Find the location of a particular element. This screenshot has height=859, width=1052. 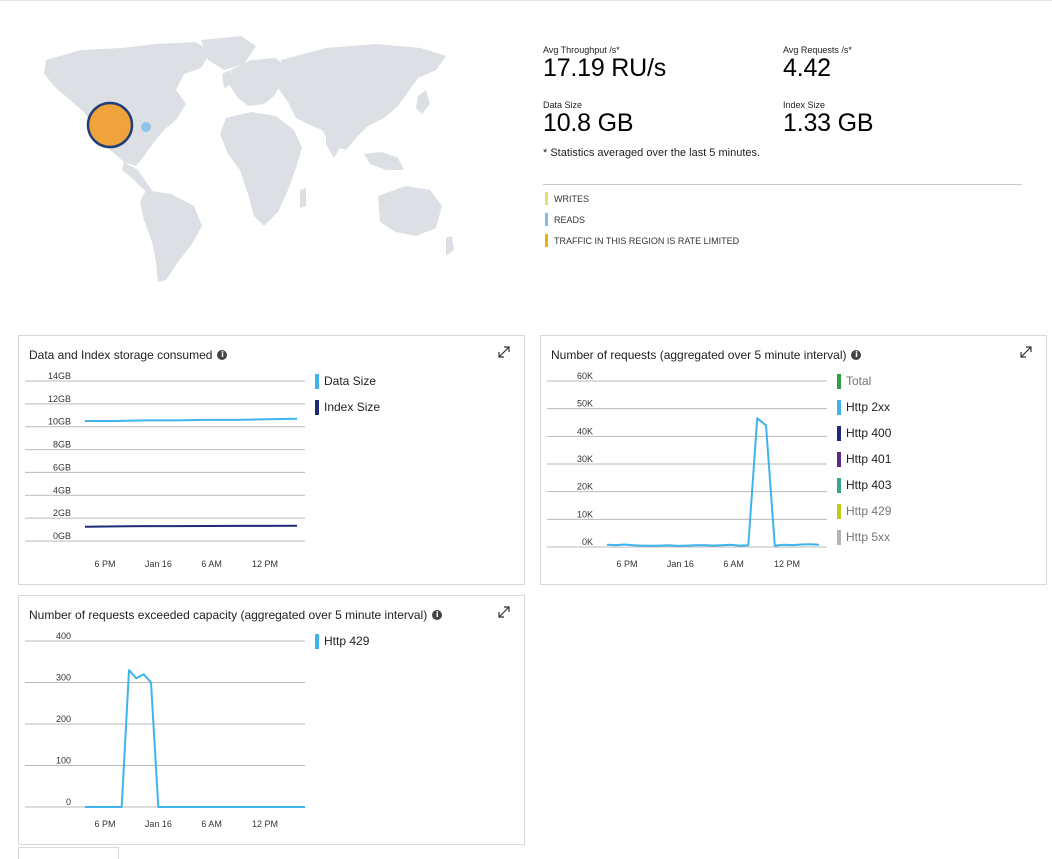

bottom-tab is located at coordinates (68, 853).